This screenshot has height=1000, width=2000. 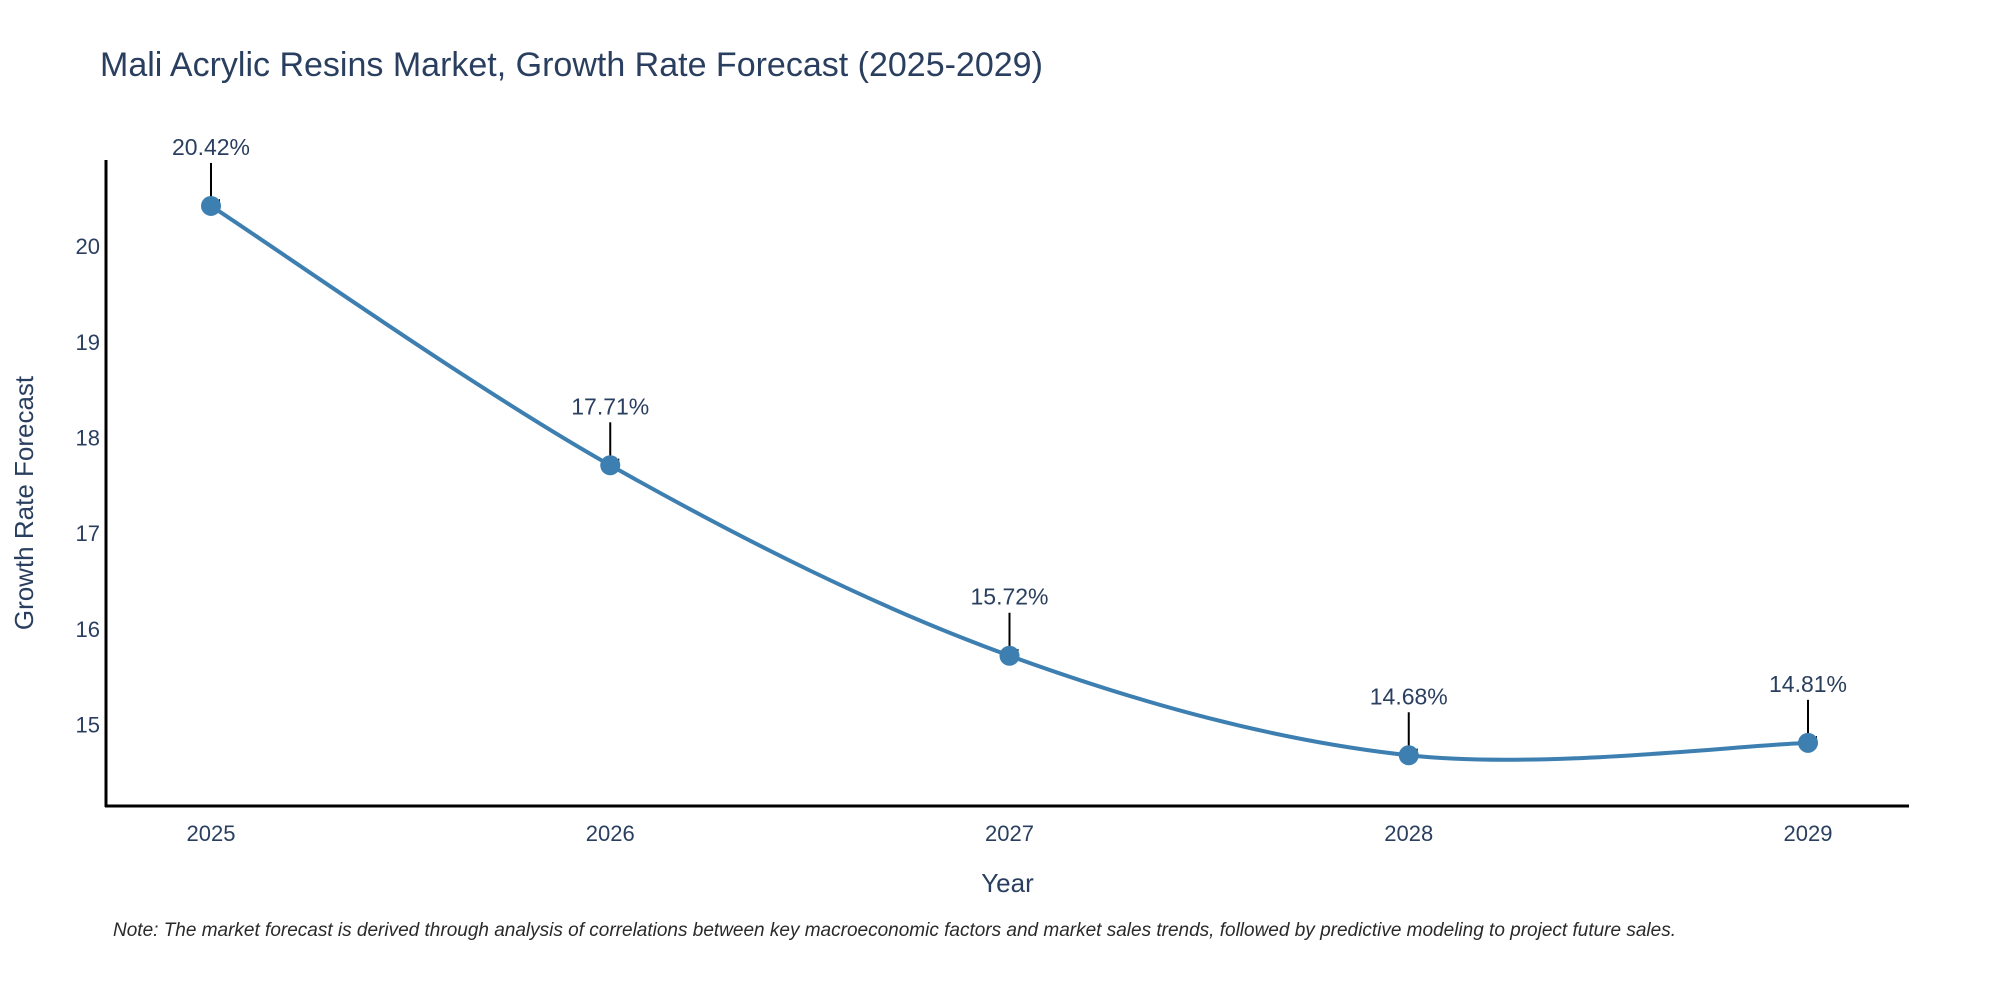 I want to click on x-tick-label: 2028, so click(x=1408, y=833).